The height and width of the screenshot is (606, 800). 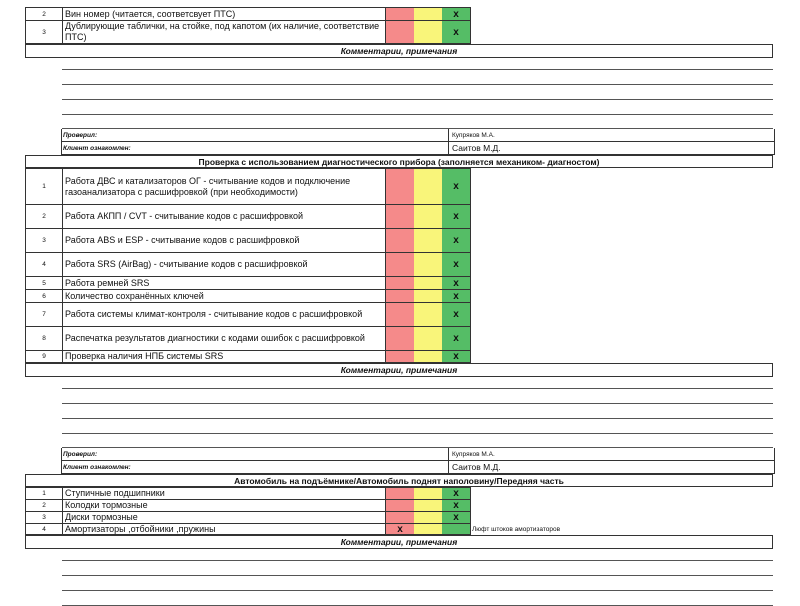 I want to click on item-number: 6, so click(x=44, y=295).